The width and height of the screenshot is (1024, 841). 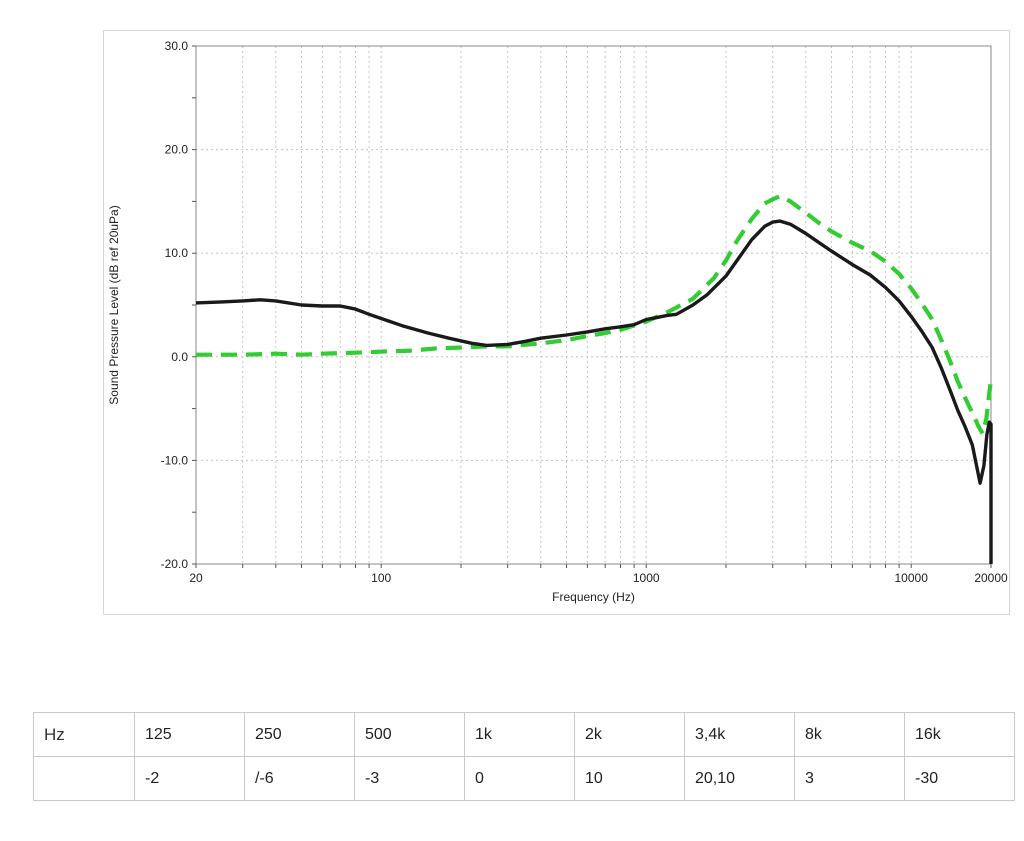 I want to click on table-cell-val-16k: -30, so click(x=959, y=778).